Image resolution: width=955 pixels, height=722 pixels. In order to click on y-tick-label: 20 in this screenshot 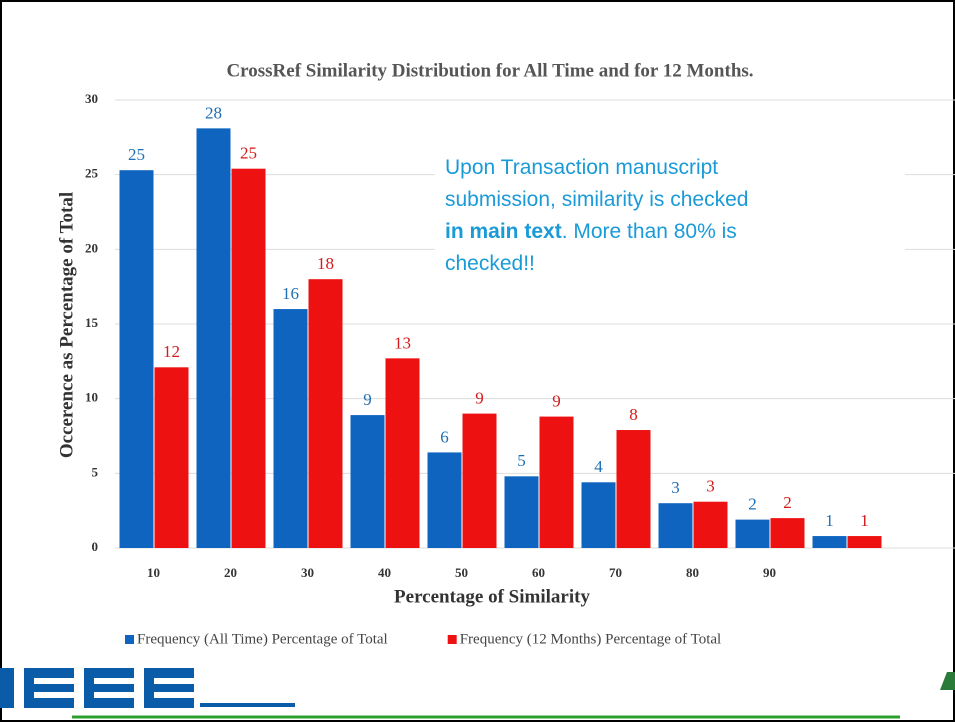, I will do `click(91, 247)`.